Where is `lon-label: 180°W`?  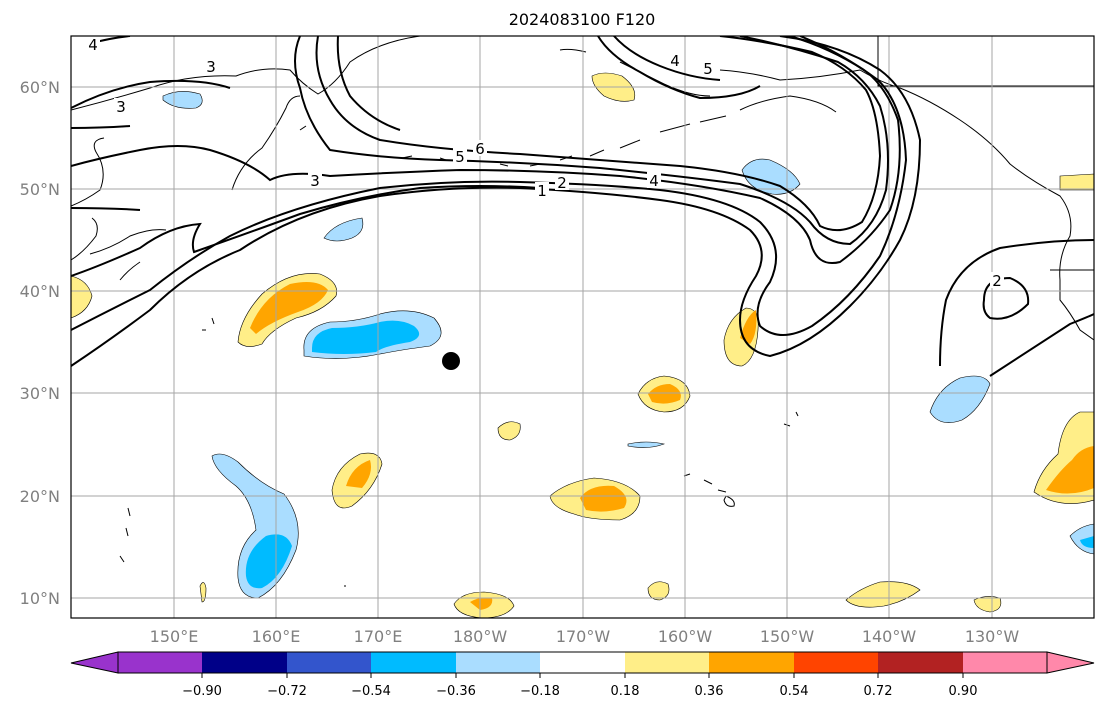 lon-label: 180°W is located at coordinates (480, 636).